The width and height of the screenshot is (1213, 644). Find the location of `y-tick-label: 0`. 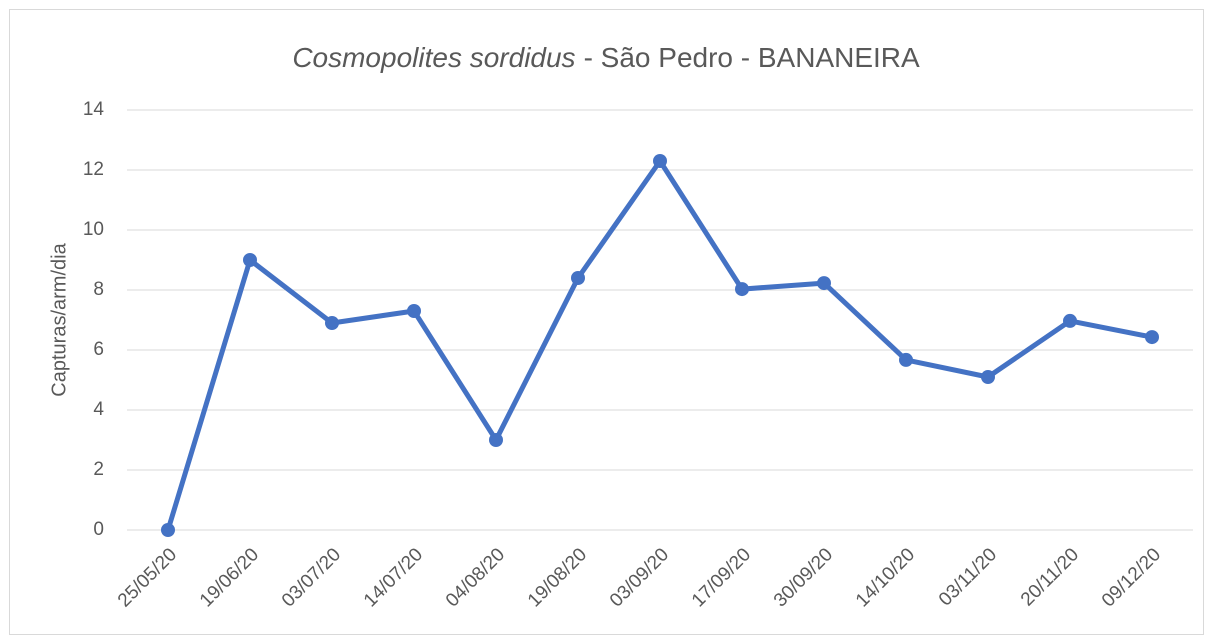

y-tick-label: 0 is located at coordinates (98, 529).